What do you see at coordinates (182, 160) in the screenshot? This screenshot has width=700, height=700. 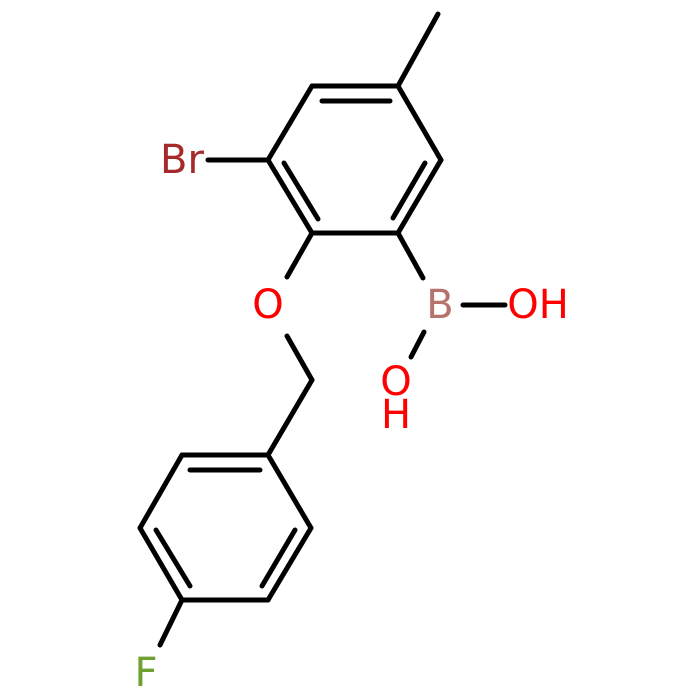 I see `atom-label: Br` at bounding box center [182, 160].